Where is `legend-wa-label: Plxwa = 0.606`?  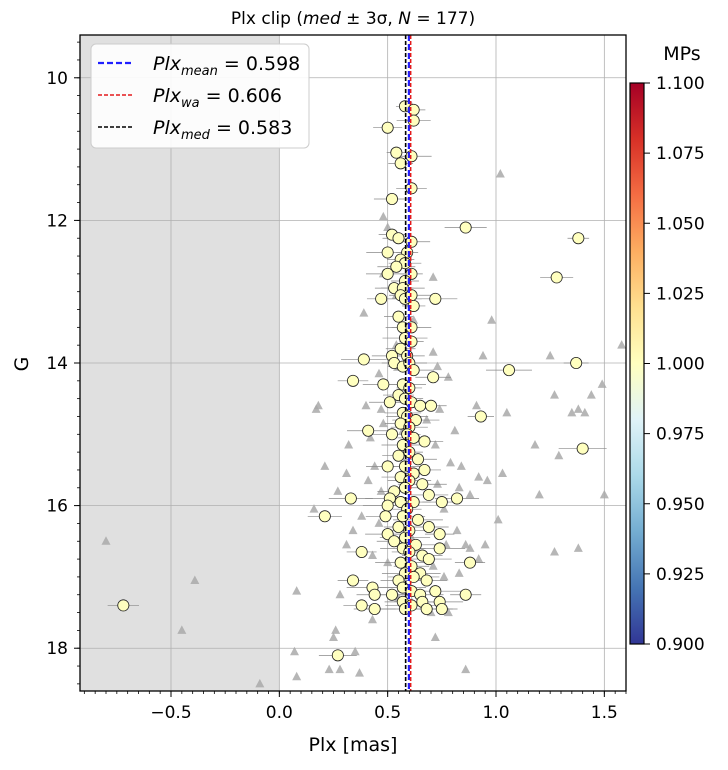 legend-wa-label: Plxwa = 0.606 is located at coordinates (217, 98).